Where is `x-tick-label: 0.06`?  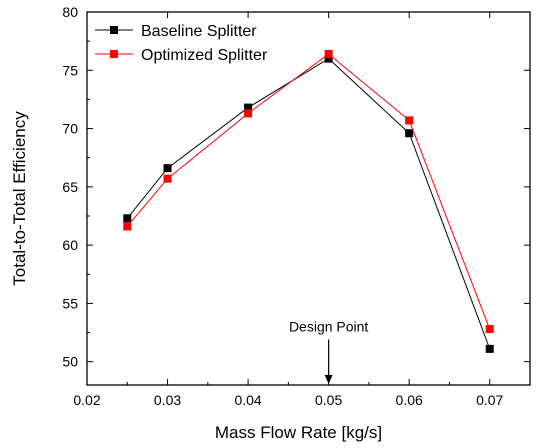
x-tick-label: 0.06 is located at coordinates (409, 400).